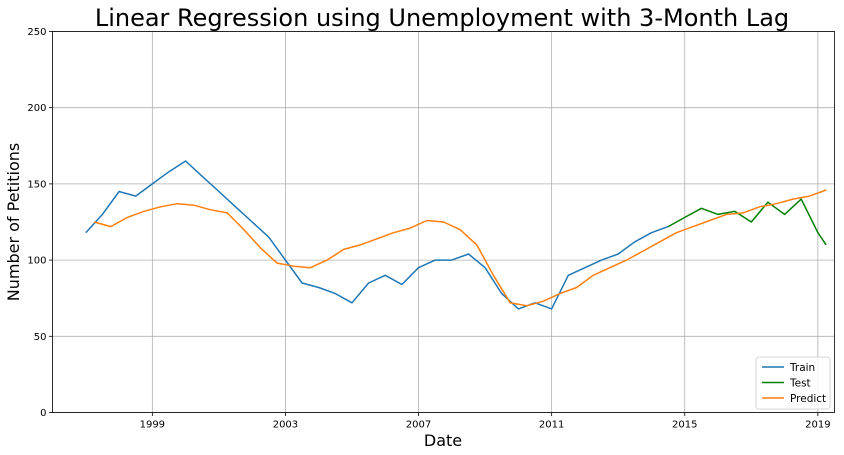 The height and width of the screenshot is (455, 844). What do you see at coordinates (817, 425) in the screenshot?
I see `x-tick-label: 2019` at bounding box center [817, 425].